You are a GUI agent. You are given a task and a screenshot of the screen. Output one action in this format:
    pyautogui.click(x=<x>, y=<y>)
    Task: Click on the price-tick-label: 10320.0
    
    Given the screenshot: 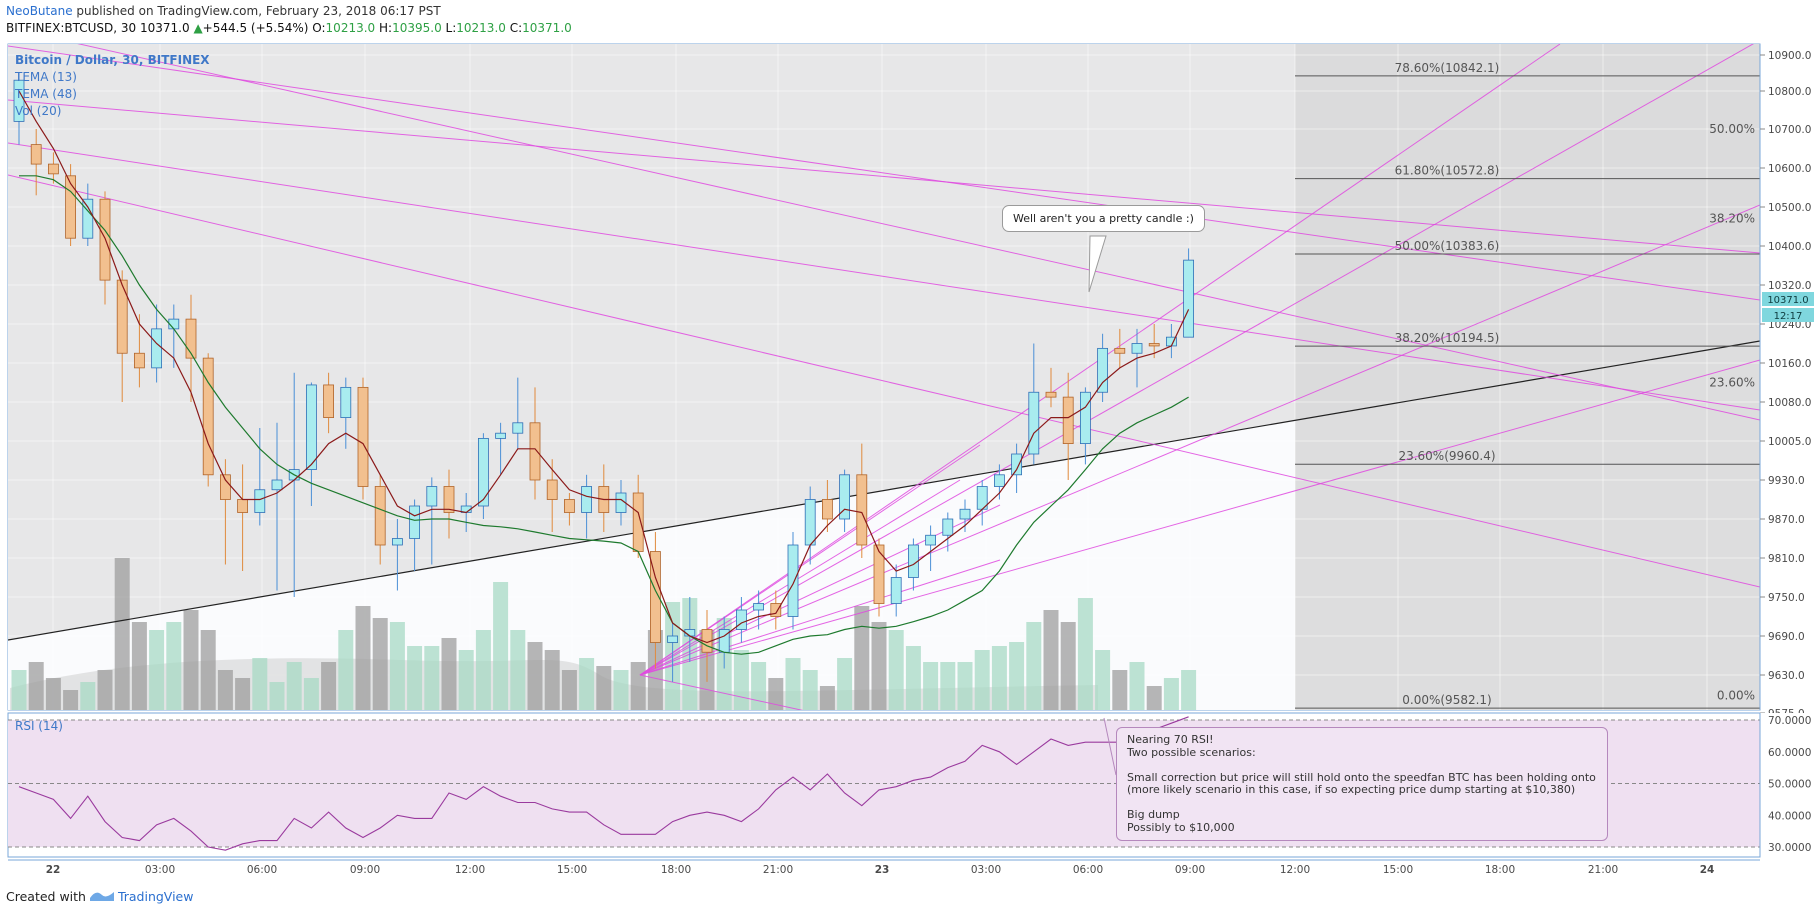 What is the action you would take?
    pyautogui.click(x=1789, y=286)
    